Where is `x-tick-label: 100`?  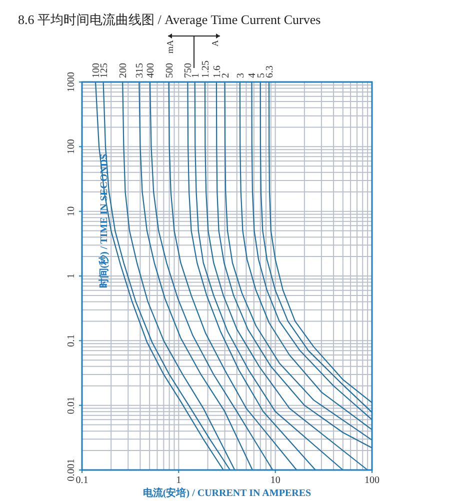 x-tick-label: 100 is located at coordinates (372, 480).